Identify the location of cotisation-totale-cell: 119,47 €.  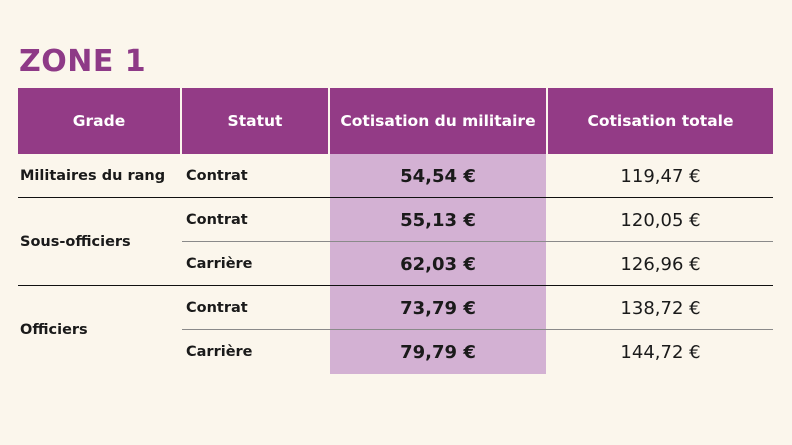
(660, 176).